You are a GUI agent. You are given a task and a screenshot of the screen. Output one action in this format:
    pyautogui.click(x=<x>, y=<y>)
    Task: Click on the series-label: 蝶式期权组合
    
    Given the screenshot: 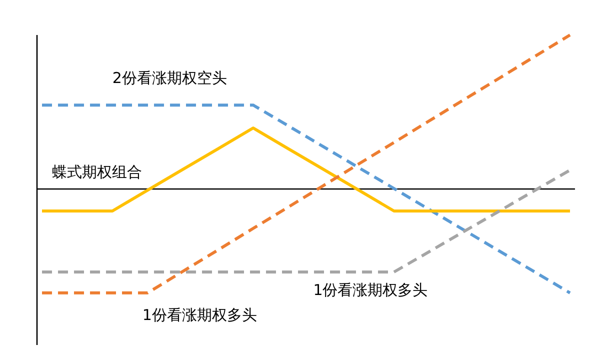 What is the action you would take?
    pyautogui.click(x=97, y=172)
    